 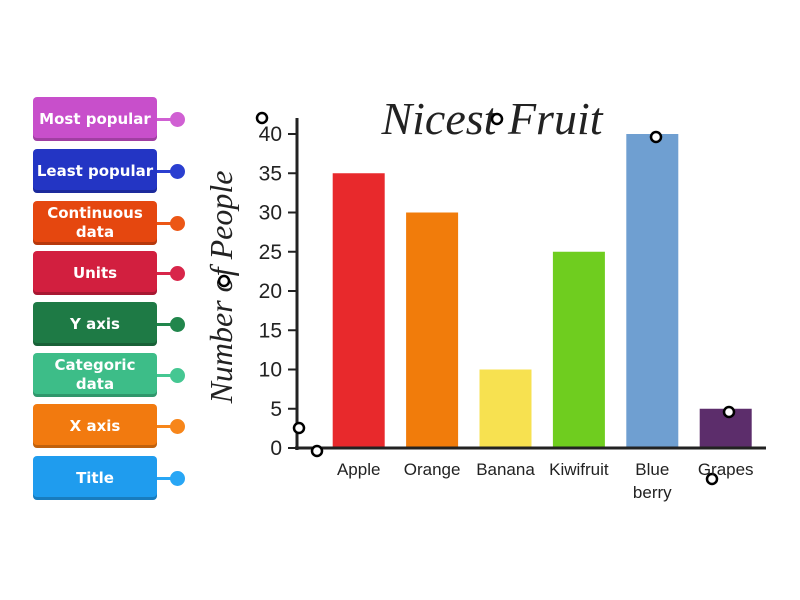 I want to click on label-button: Y axis, so click(x=95, y=324).